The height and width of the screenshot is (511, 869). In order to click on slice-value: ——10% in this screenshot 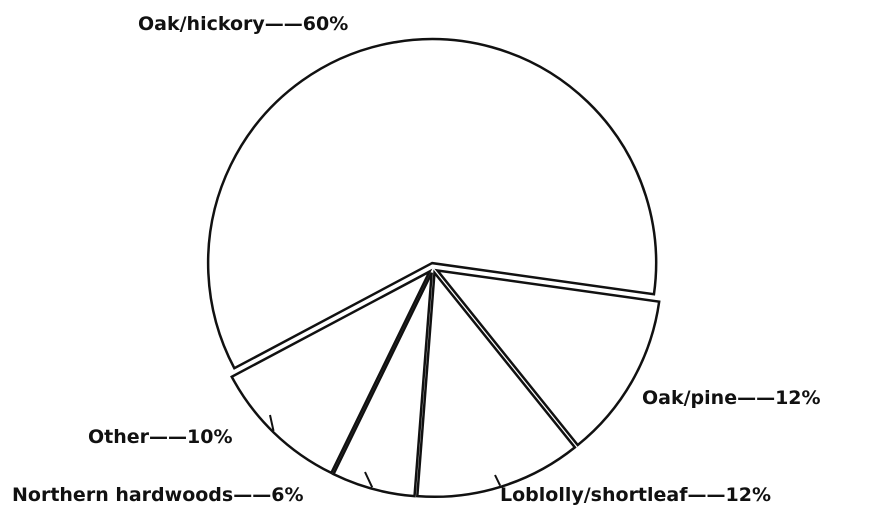, I will do `click(190, 437)`.